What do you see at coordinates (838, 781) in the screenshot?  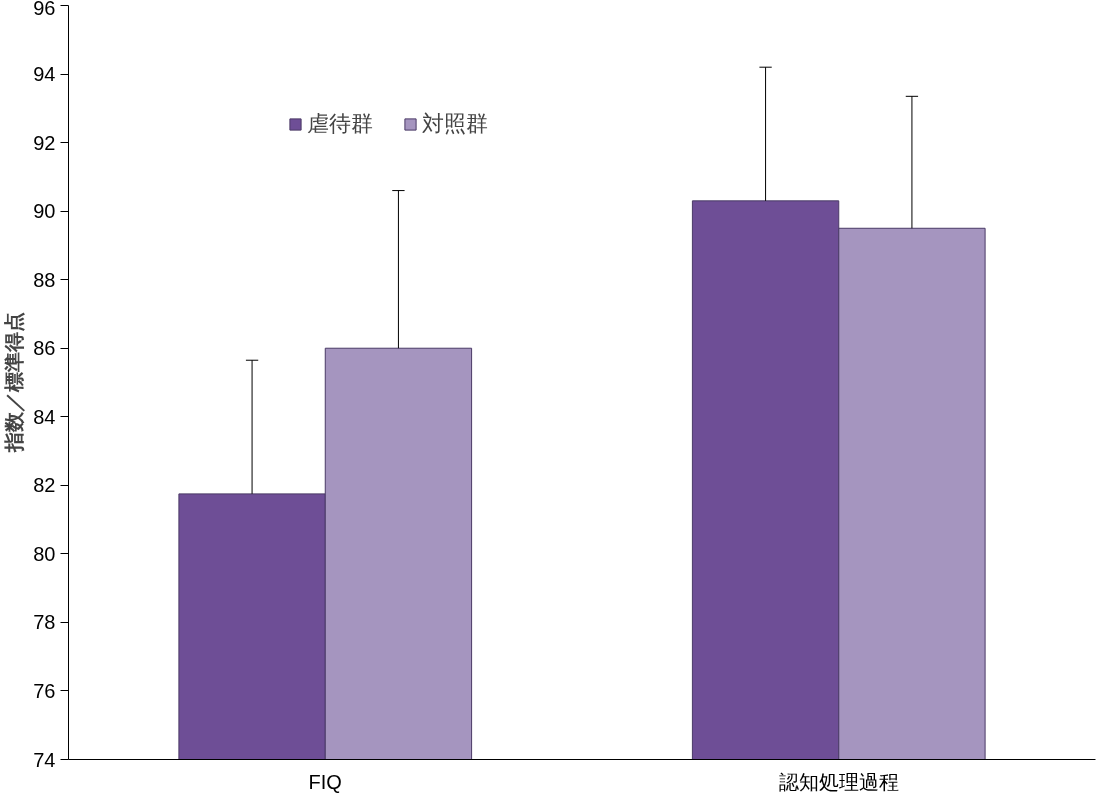 I see `x-tick-label: 認知処理過程` at bounding box center [838, 781].